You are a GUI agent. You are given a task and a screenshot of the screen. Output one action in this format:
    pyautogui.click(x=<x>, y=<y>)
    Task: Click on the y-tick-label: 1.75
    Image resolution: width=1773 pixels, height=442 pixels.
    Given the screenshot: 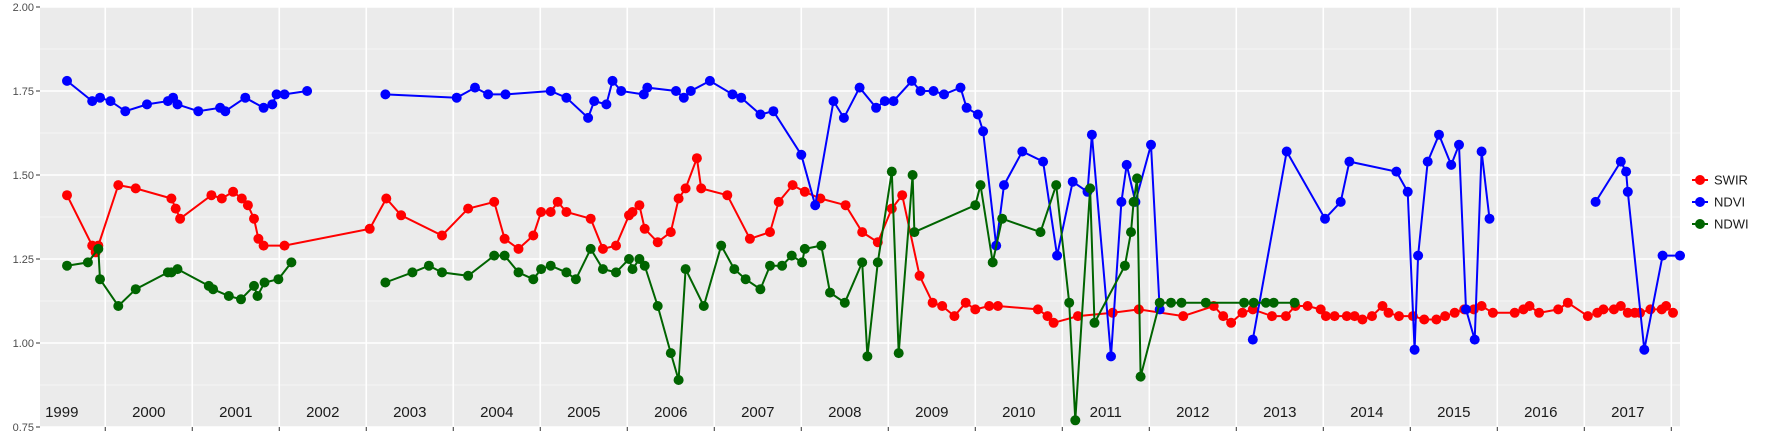 What is the action you would take?
    pyautogui.click(x=23, y=92)
    